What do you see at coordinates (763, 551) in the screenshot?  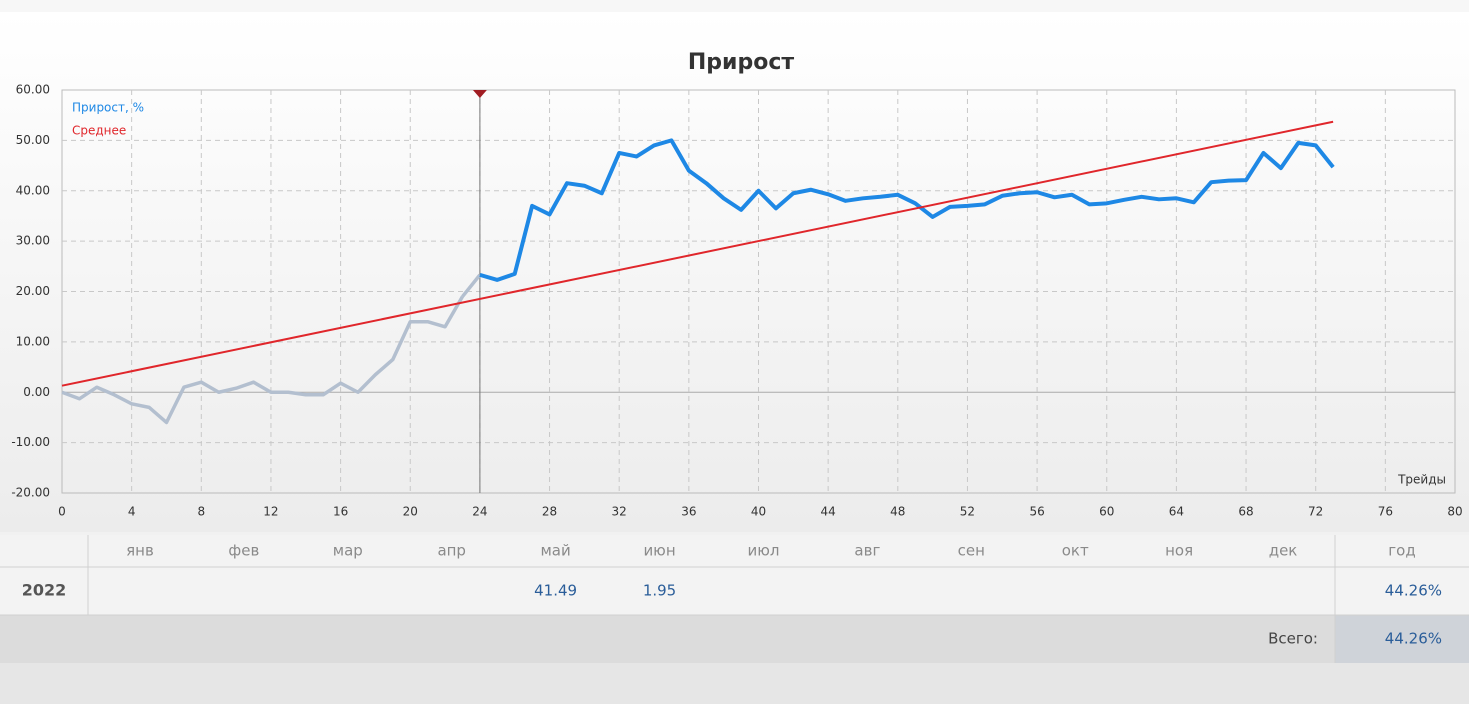 I see `table-header: июл` at bounding box center [763, 551].